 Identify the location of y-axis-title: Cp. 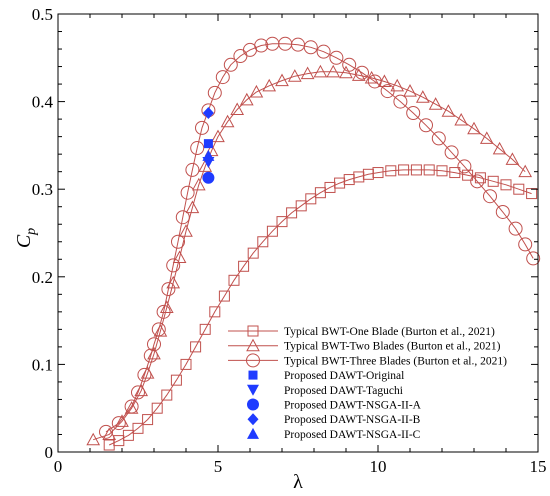
(26, 238).